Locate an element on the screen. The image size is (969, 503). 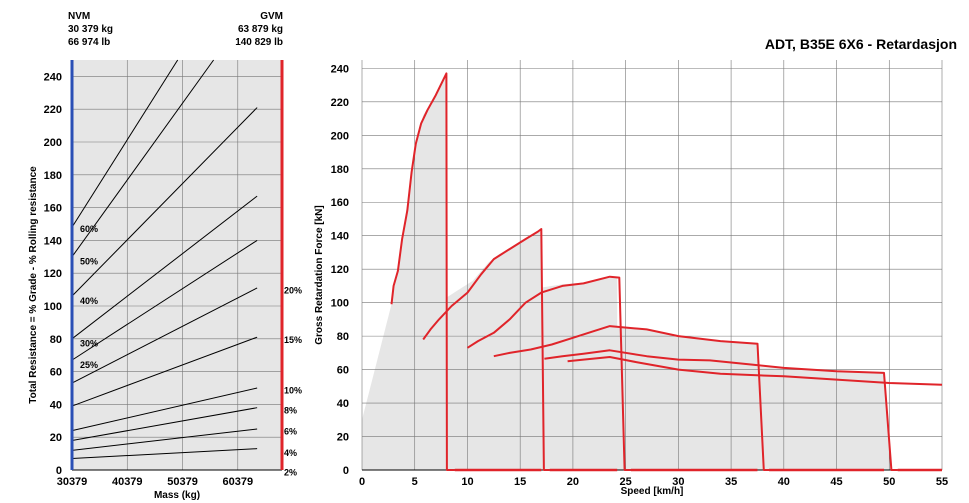
left-y-tick-label: 0 is located at coordinates (59, 471).